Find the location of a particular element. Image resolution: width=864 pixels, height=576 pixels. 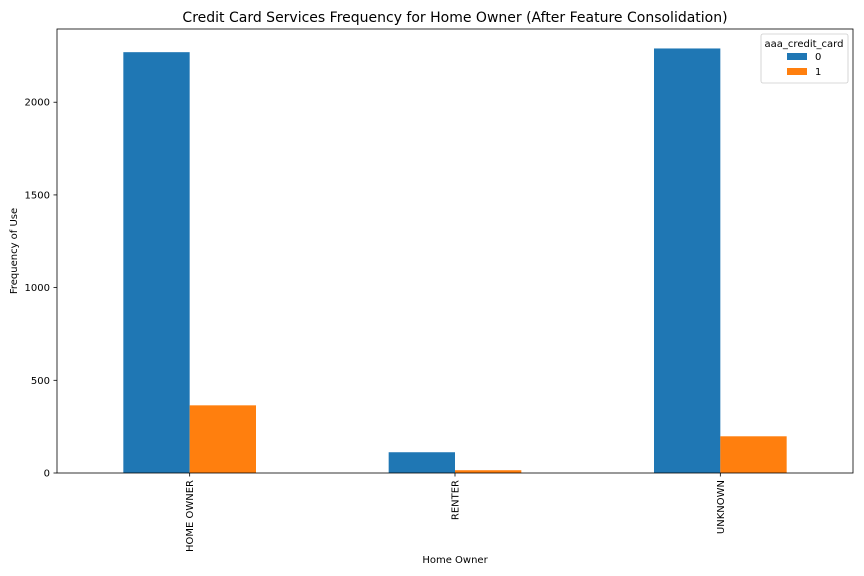

legend-label-1: 1 is located at coordinates (818, 72).